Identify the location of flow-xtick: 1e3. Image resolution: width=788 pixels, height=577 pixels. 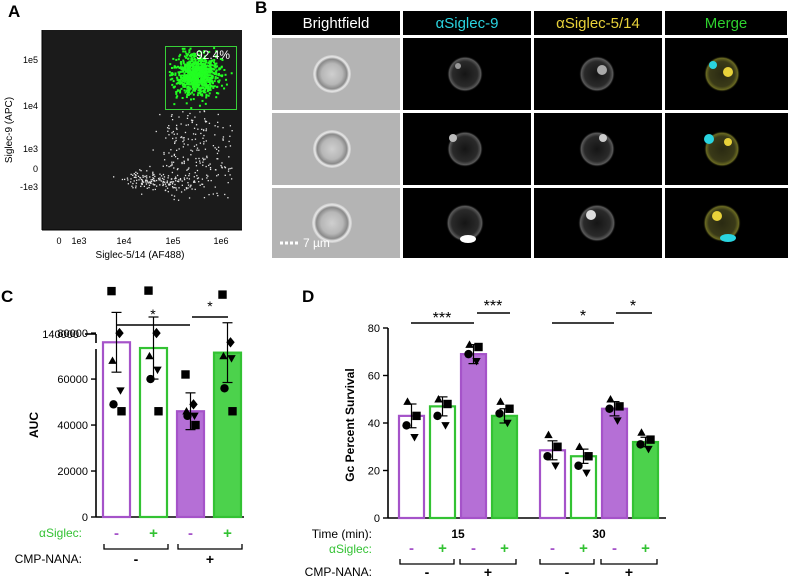
(78, 241).